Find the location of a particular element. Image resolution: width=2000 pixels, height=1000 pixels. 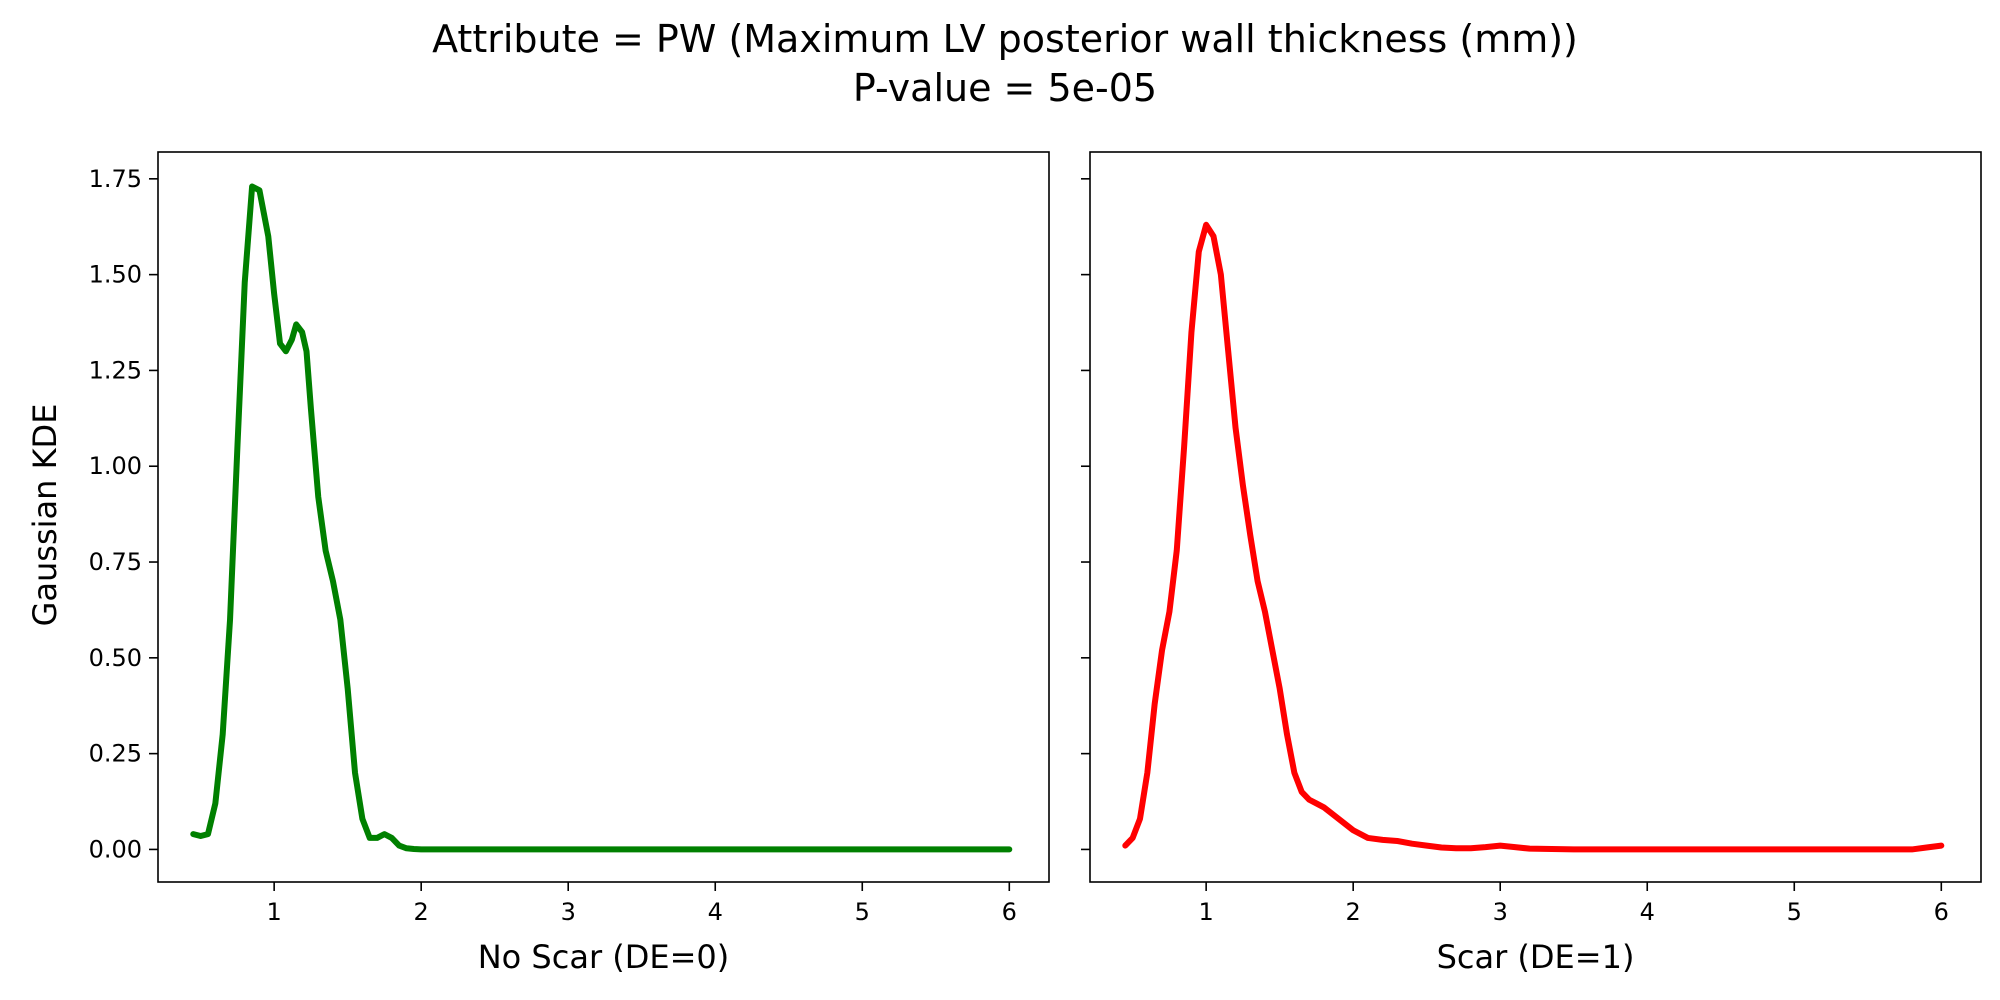

y-axis-label: Gaussian KDE is located at coordinates (45, 515).